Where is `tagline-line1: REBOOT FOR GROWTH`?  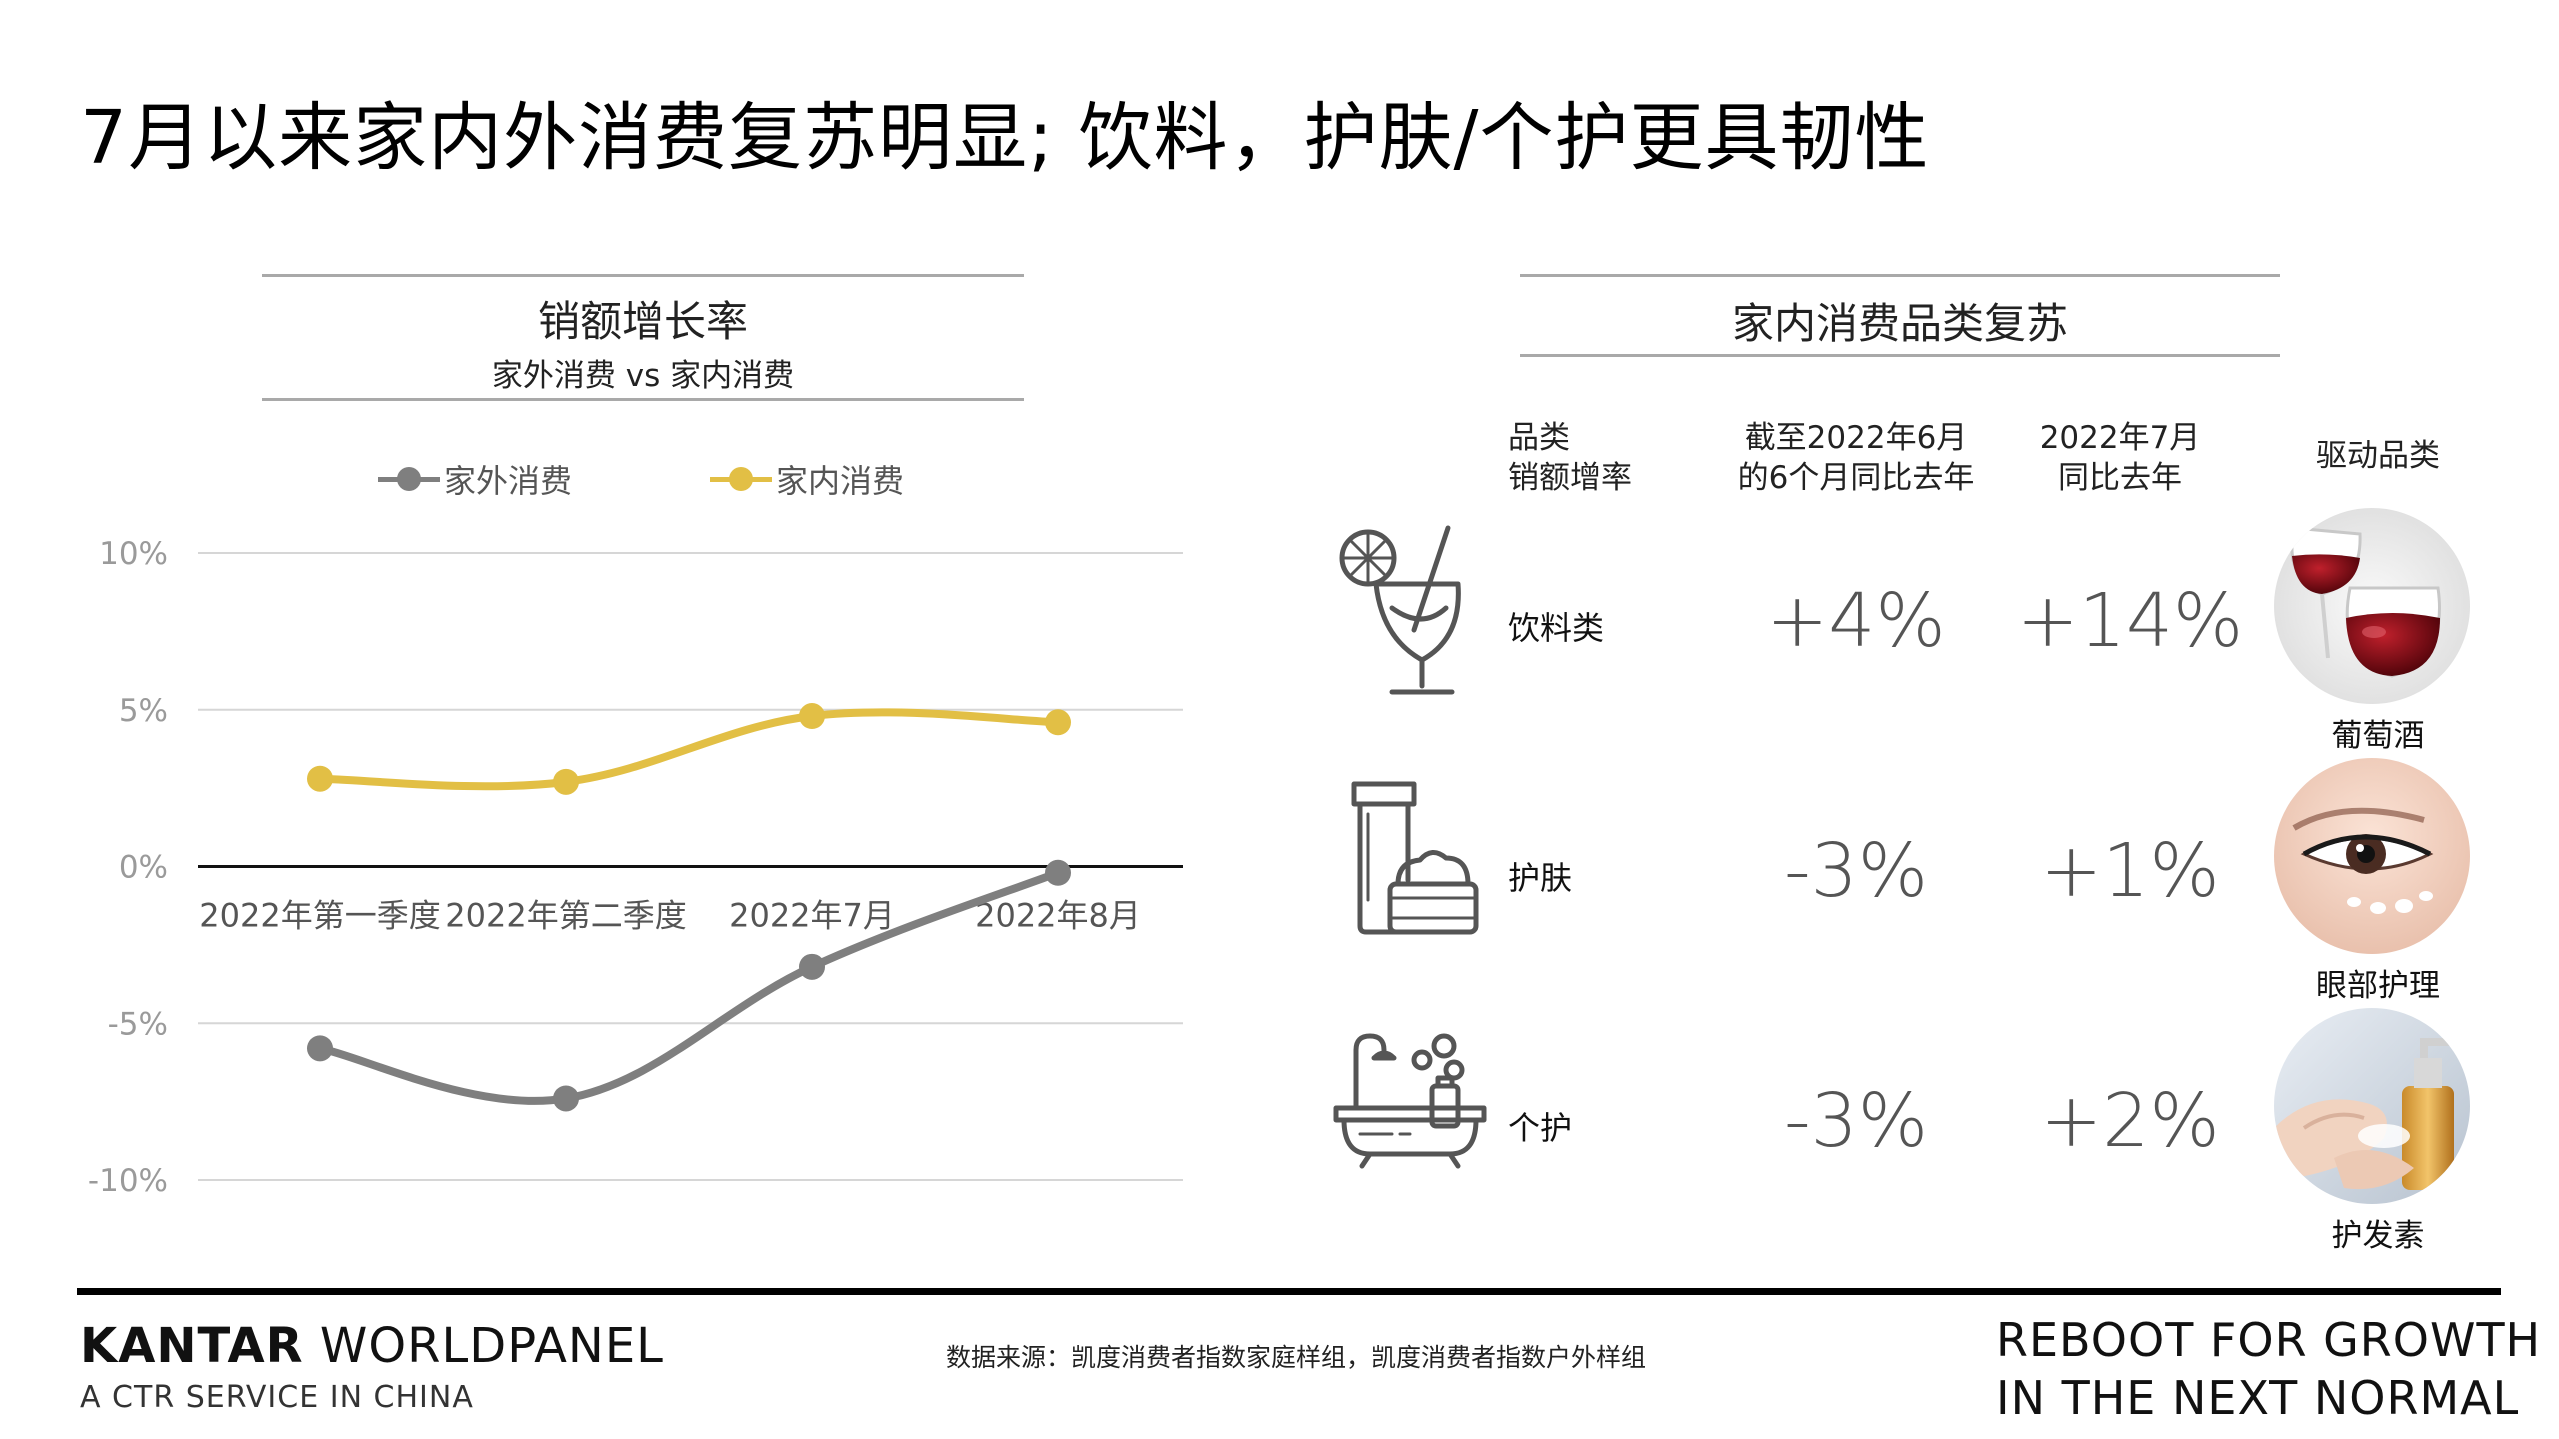 tagline-line1: REBOOT FOR GROWTH is located at coordinates (2269, 1340).